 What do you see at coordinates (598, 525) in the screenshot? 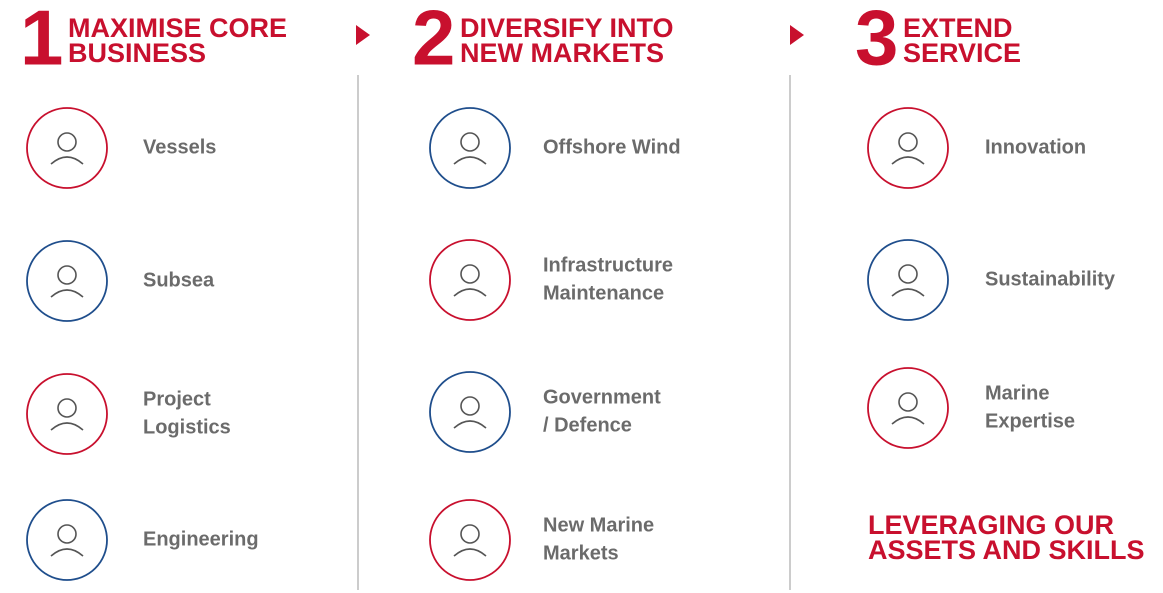
I see `item-label: New Marine` at bounding box center [598, 525].